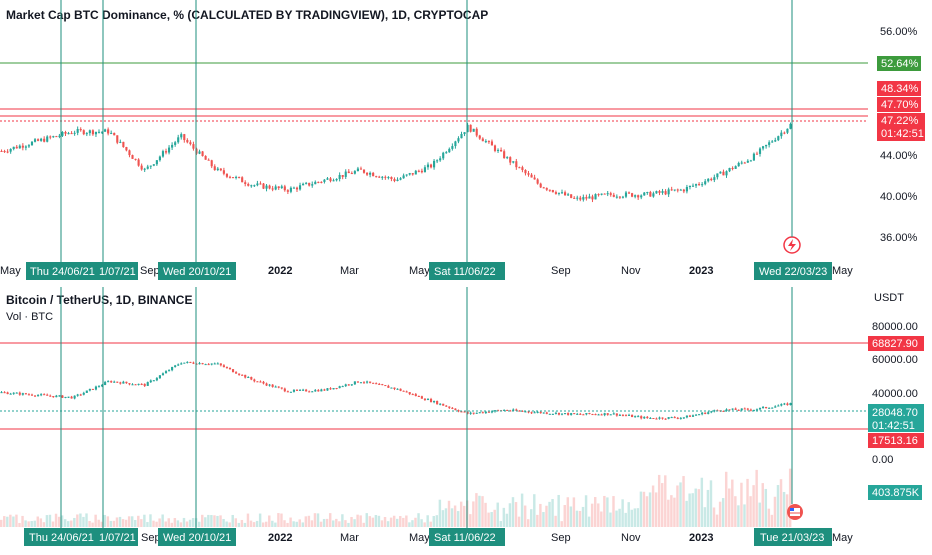 This screenshot has width=932, height=555. What do you see at coordinates (895, 492) in the screenshot?
I see `btc-volume-tag: 403.875K` at bounding box center [895, 492].